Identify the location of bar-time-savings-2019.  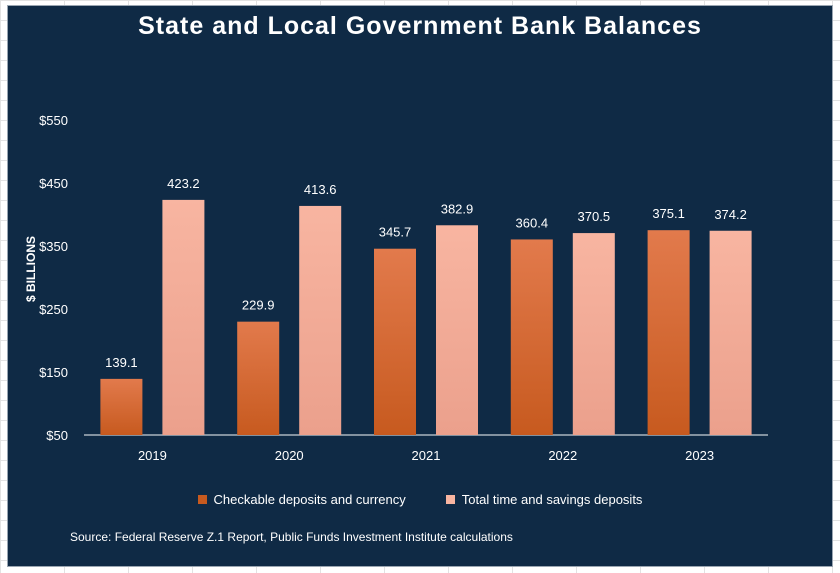
(183, 317).